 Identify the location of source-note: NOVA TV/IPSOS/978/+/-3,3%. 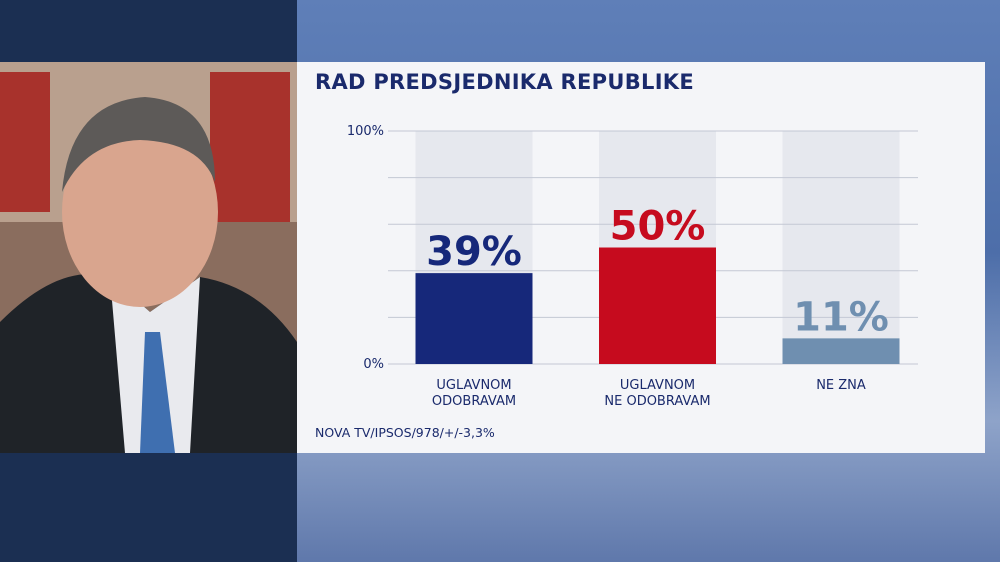
(405, 432).